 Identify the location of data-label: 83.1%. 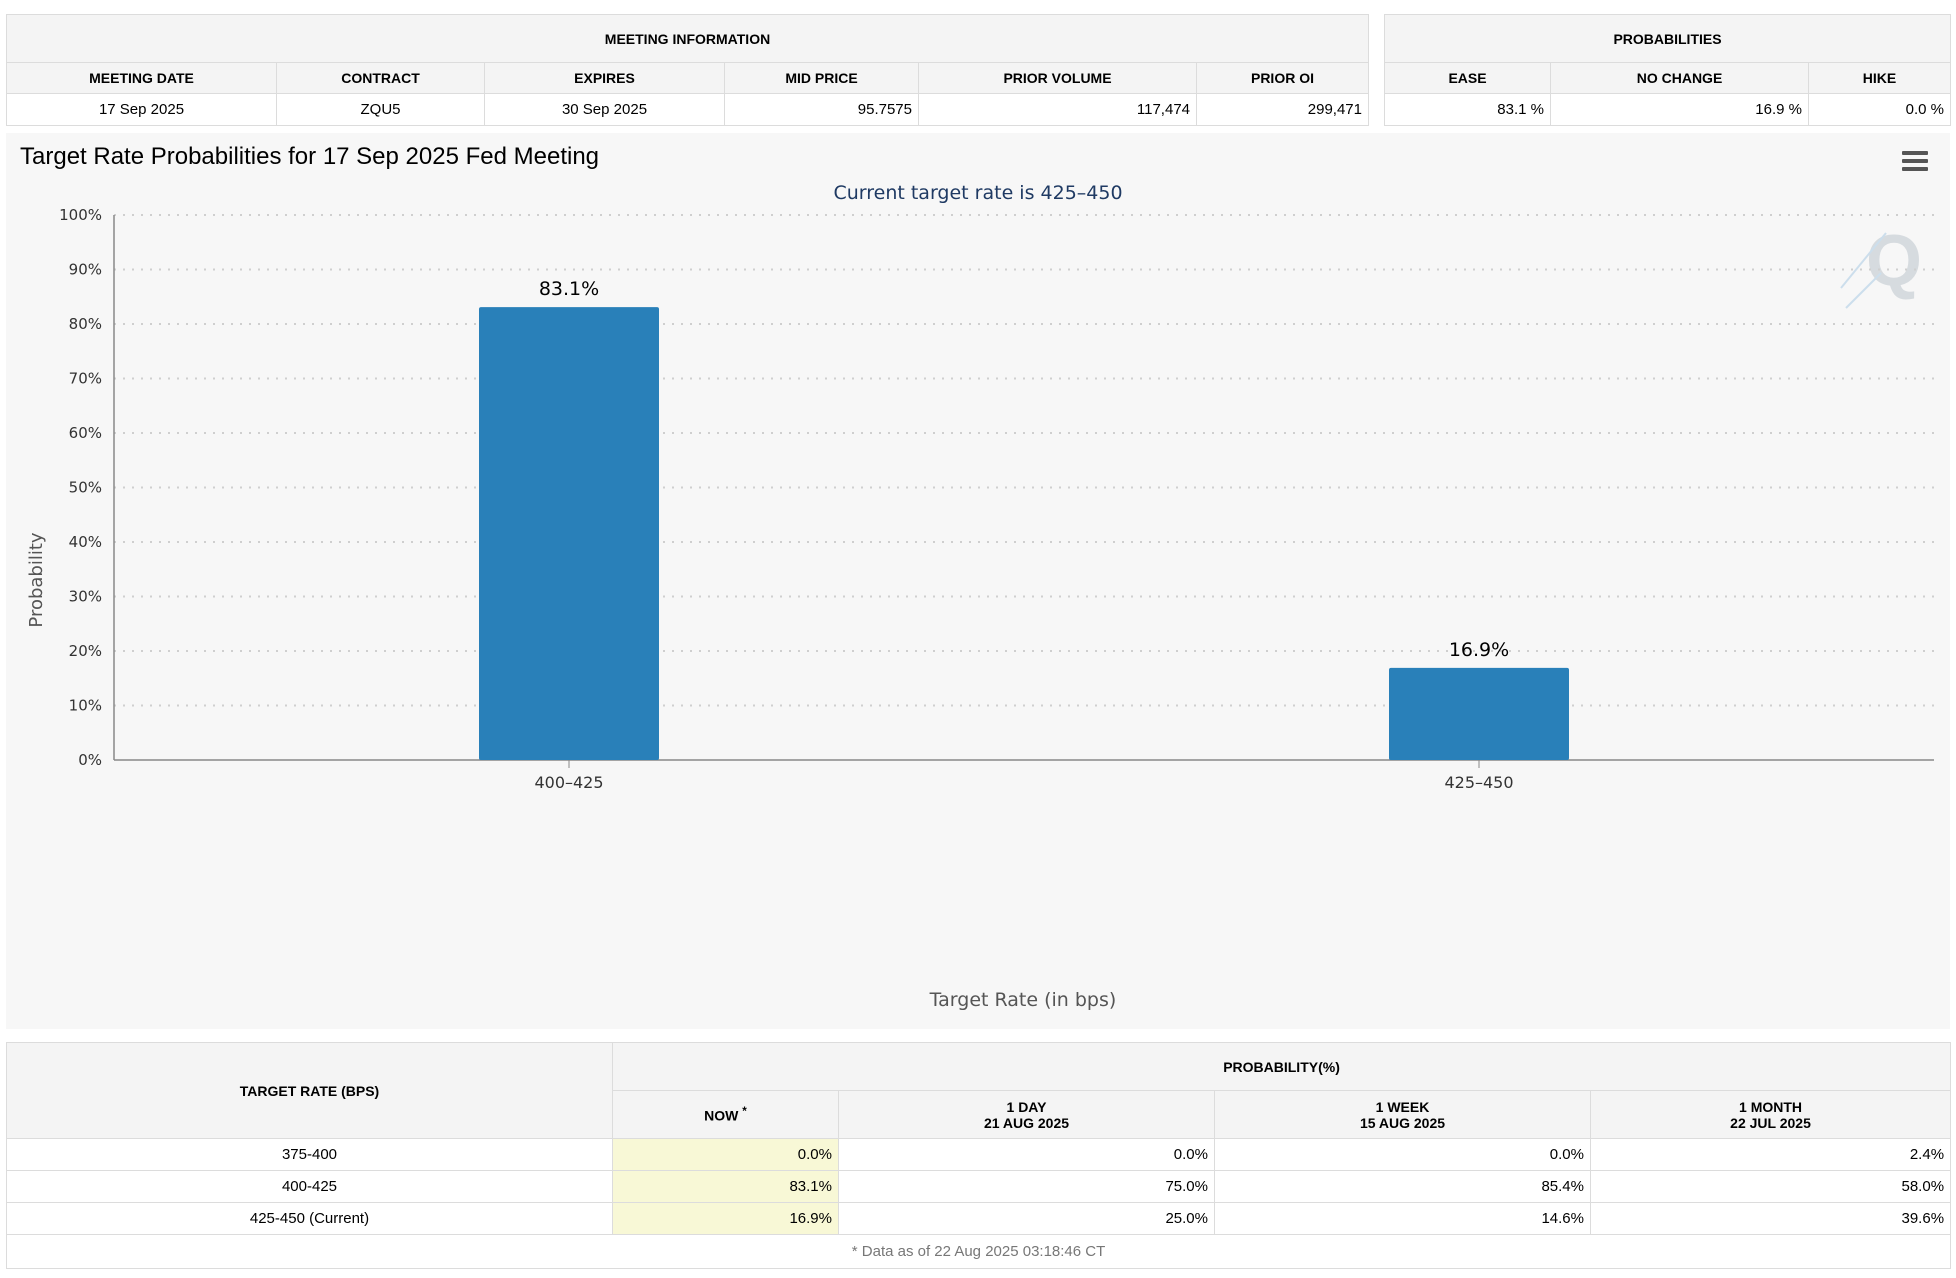
(569, 289).